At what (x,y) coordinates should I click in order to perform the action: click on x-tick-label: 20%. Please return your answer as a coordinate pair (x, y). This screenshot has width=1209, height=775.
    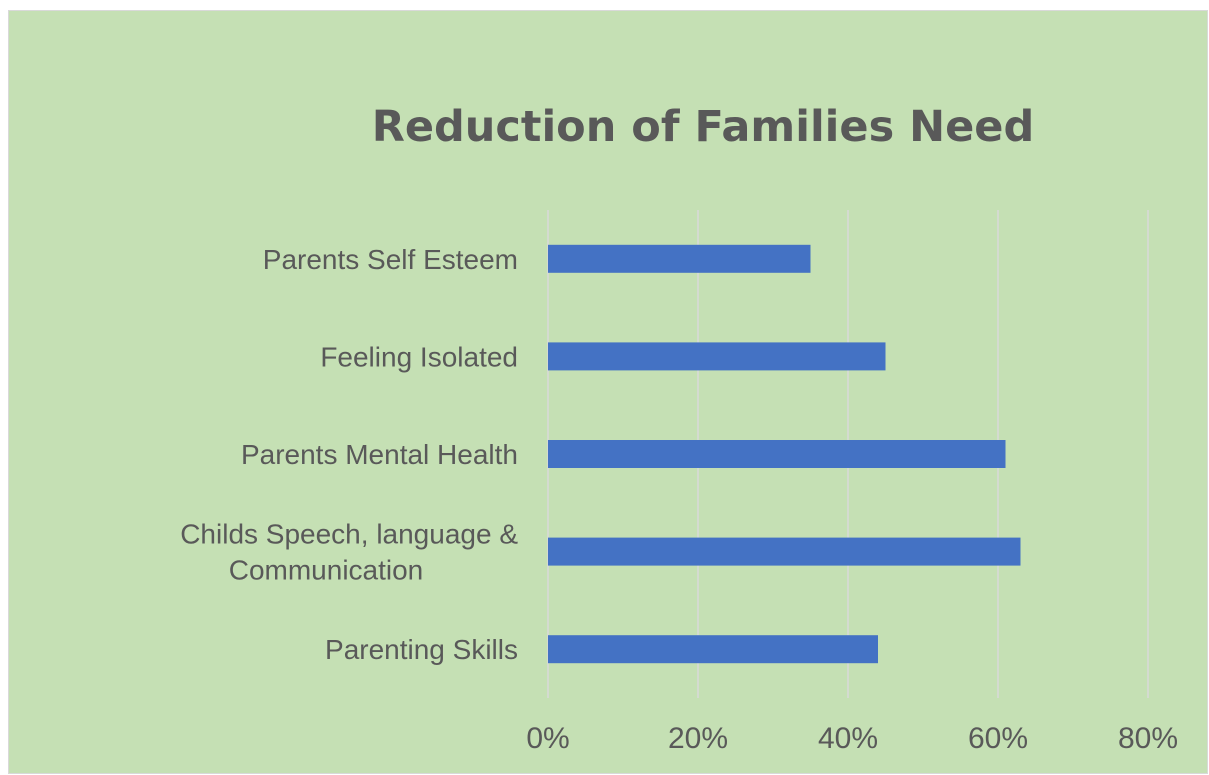
    Looking at the image, I should click on (698, 738).